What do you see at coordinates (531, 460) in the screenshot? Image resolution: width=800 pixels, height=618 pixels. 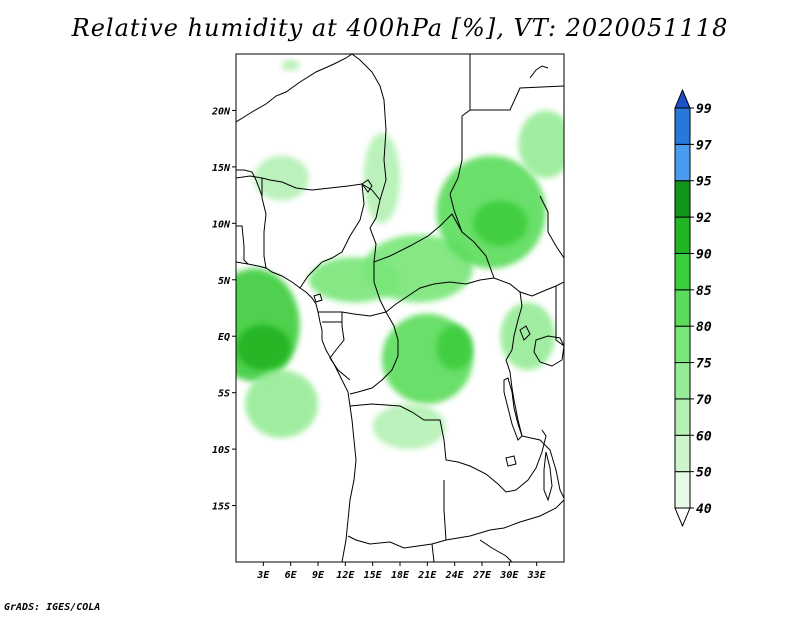 I see `border-drc-zambia` at bounding box center [531, 460].